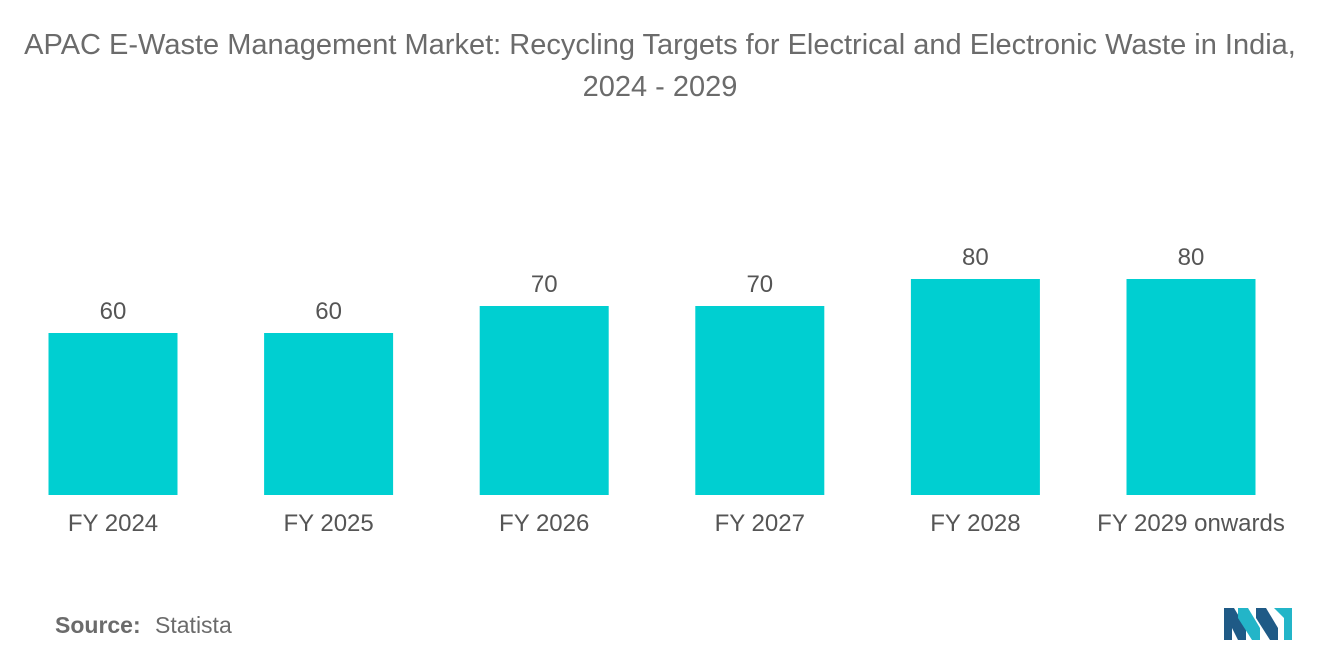 The height and width of the screenshot is (665, 1320). What do you see at coordinates (975, 387) in the screenshot?
I see `bar-fy-2028` at bounding box center [975, 387].